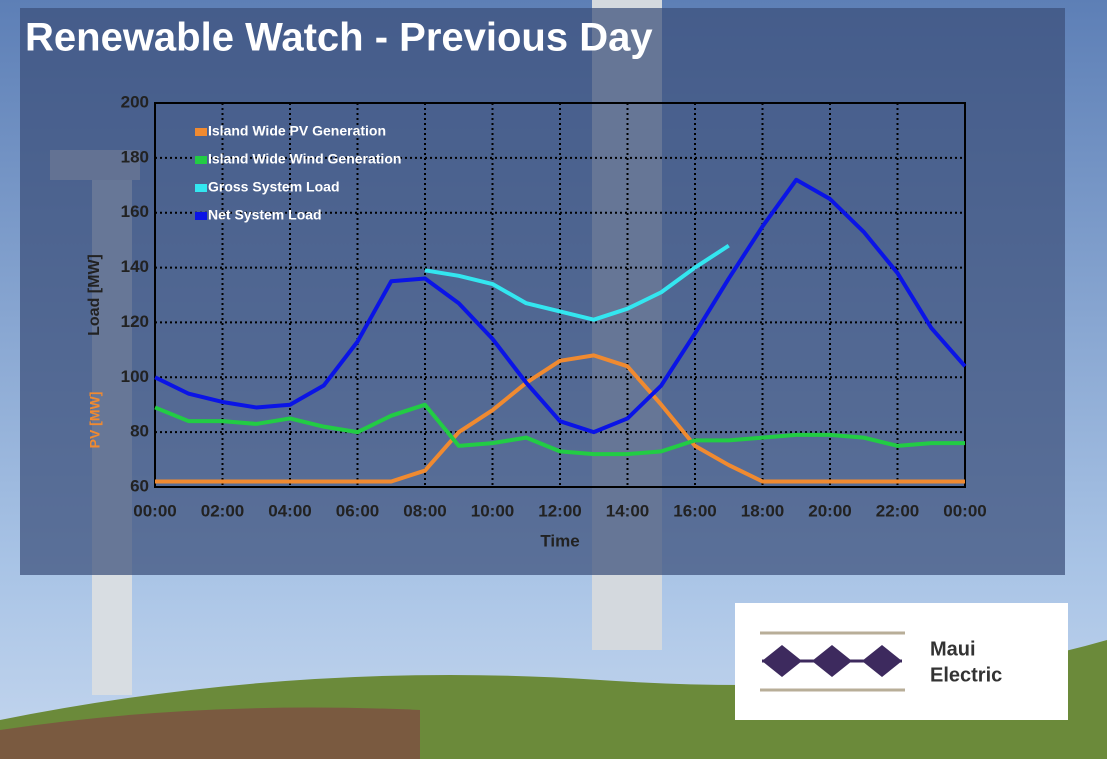 This screenshot has width=1107, height=764. What do you see at coordinates (297, 131) in the screenshot?
I see `legend-label: Island Wide PV Generation` at bounding box center [297, 131].